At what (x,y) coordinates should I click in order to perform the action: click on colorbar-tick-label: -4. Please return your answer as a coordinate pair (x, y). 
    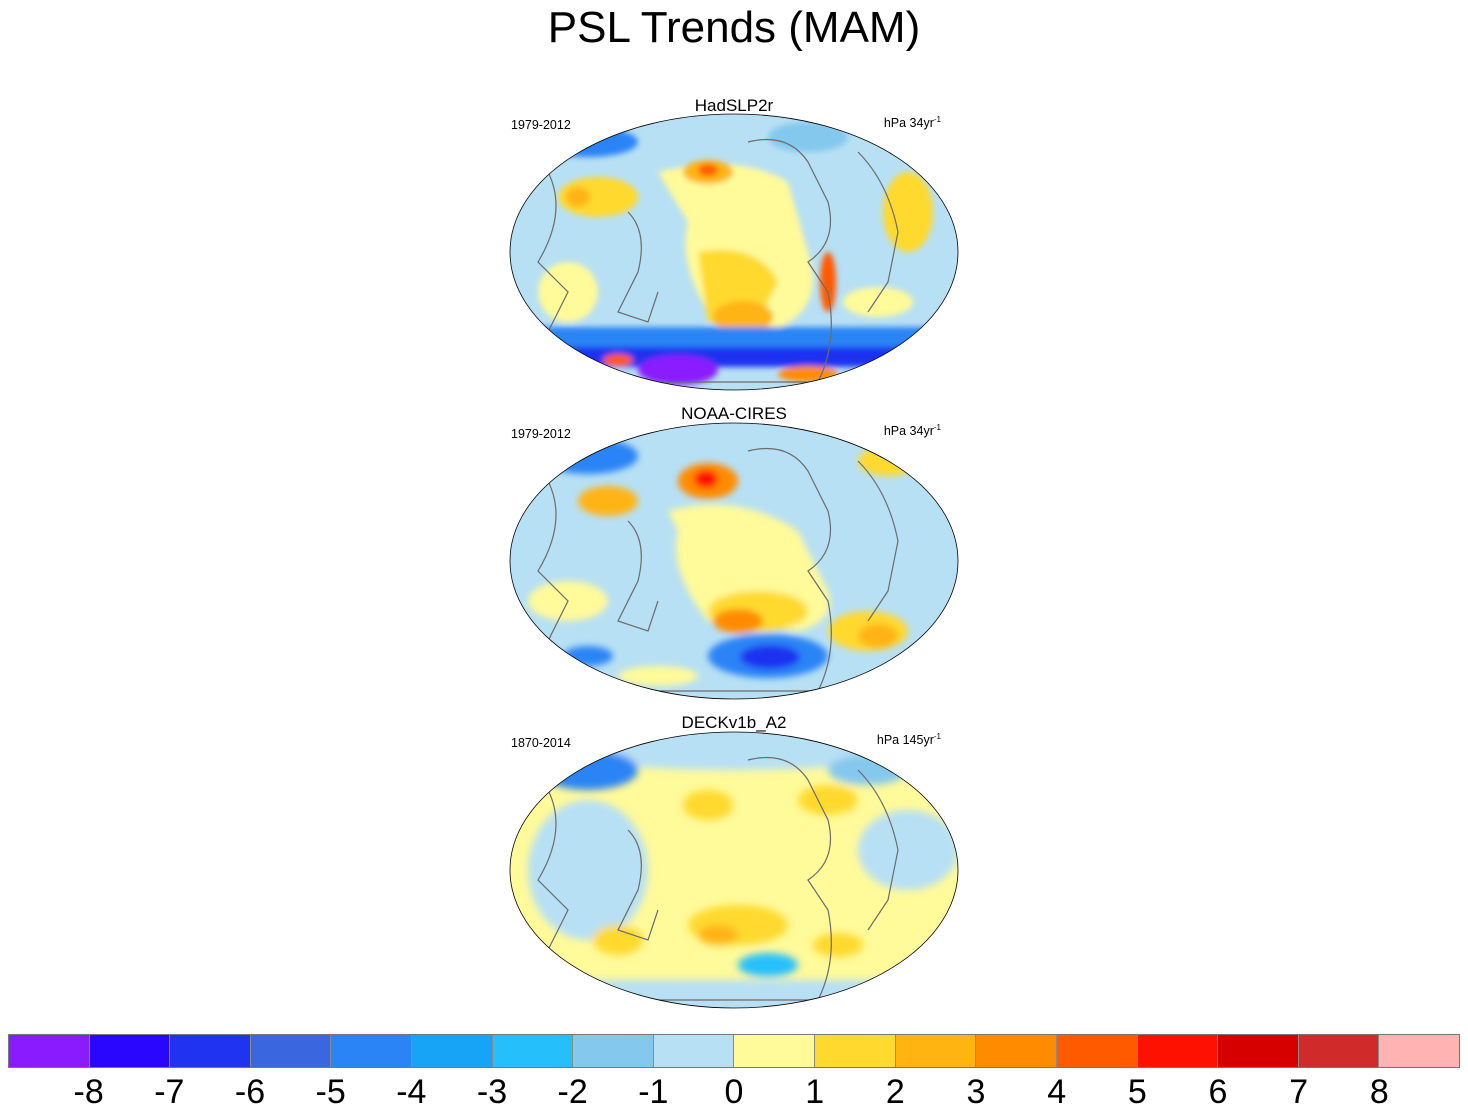
    Looking at the image, I should click on (411, 1092).